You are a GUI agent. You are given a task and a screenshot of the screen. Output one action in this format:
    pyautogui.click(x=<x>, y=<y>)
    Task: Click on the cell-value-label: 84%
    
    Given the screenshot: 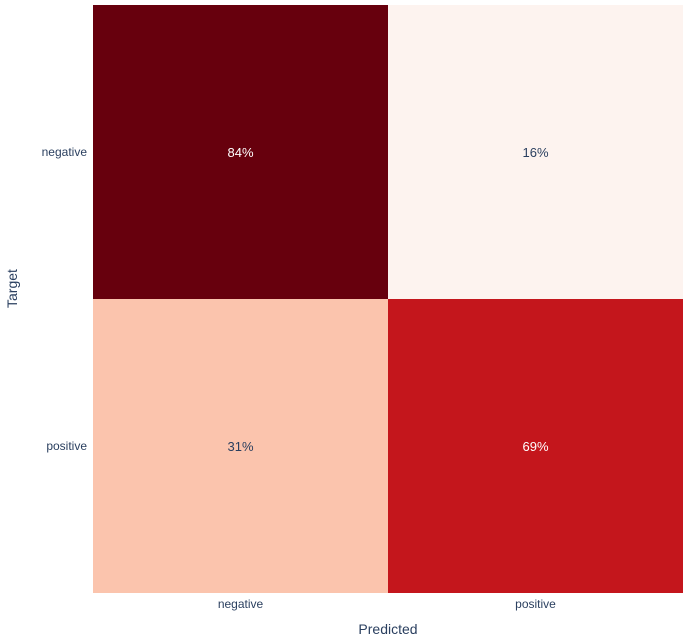 What is the action you would take?
    pyautogui.click(x=240, y=152)
    